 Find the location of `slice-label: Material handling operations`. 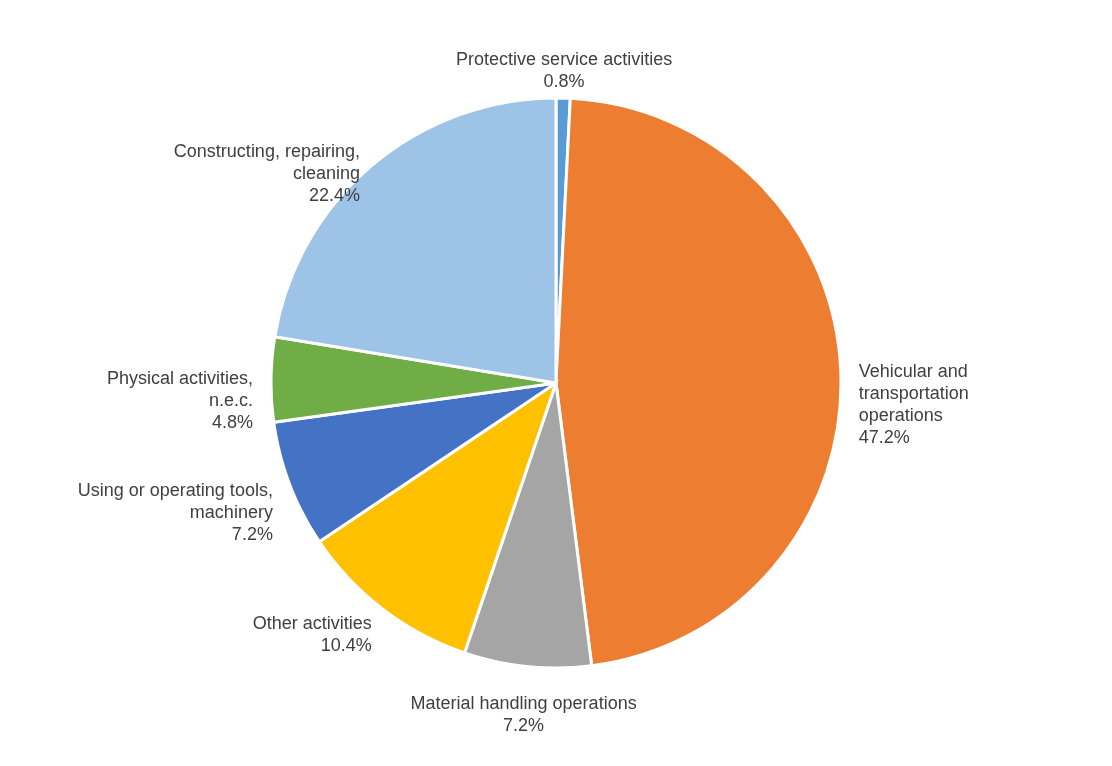

slice-label: Material handling operations is located at coordinates (523, 703).